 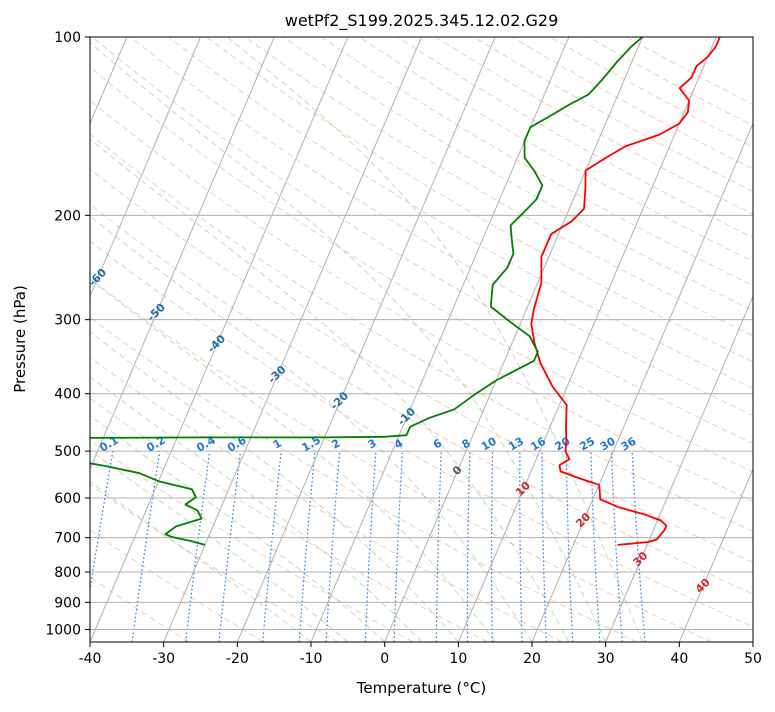 What do you see at coordinates (420, 654) in the screenshot?
I see `x-axis: -40 -30 -20 -10 0 10 20 30 40 50` at bounding box center [420, 654].